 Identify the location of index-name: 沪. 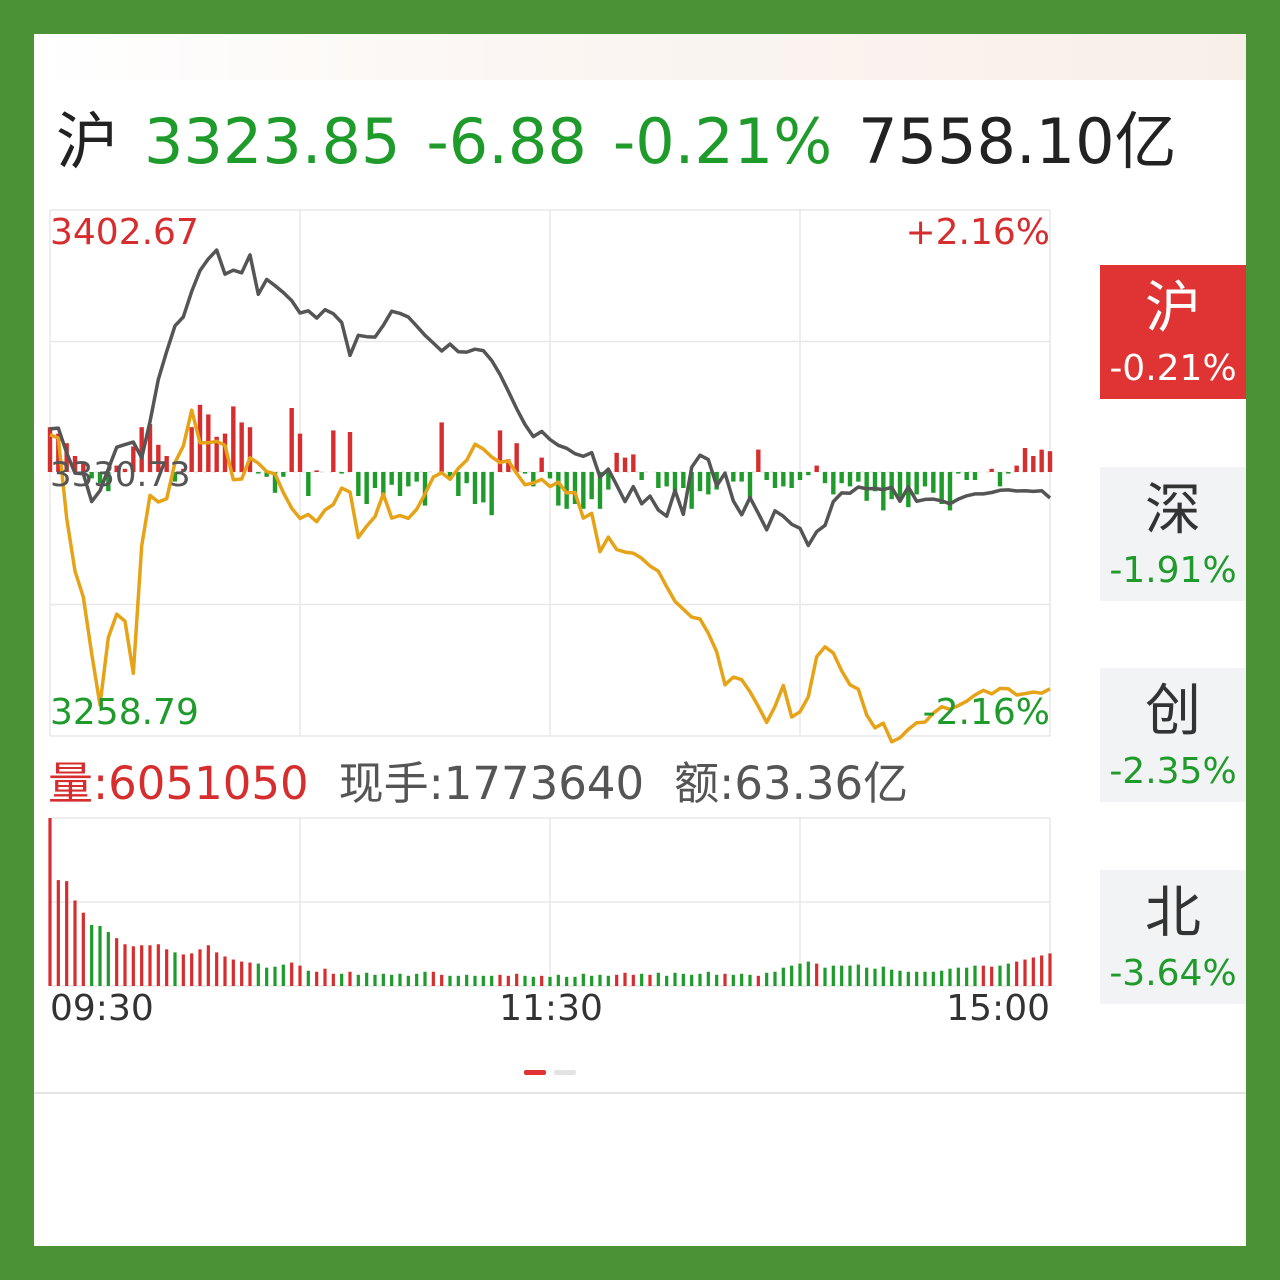
(87, 141).